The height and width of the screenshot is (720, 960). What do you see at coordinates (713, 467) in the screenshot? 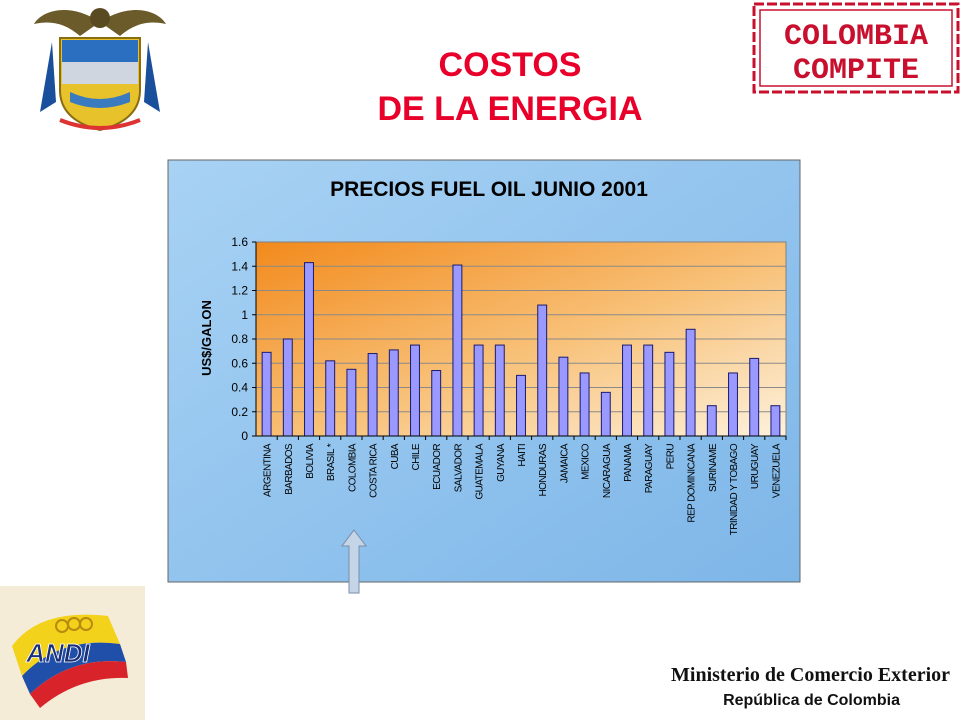
I see `x-tick-label: SURINAME` at bounding box center [713, 467].